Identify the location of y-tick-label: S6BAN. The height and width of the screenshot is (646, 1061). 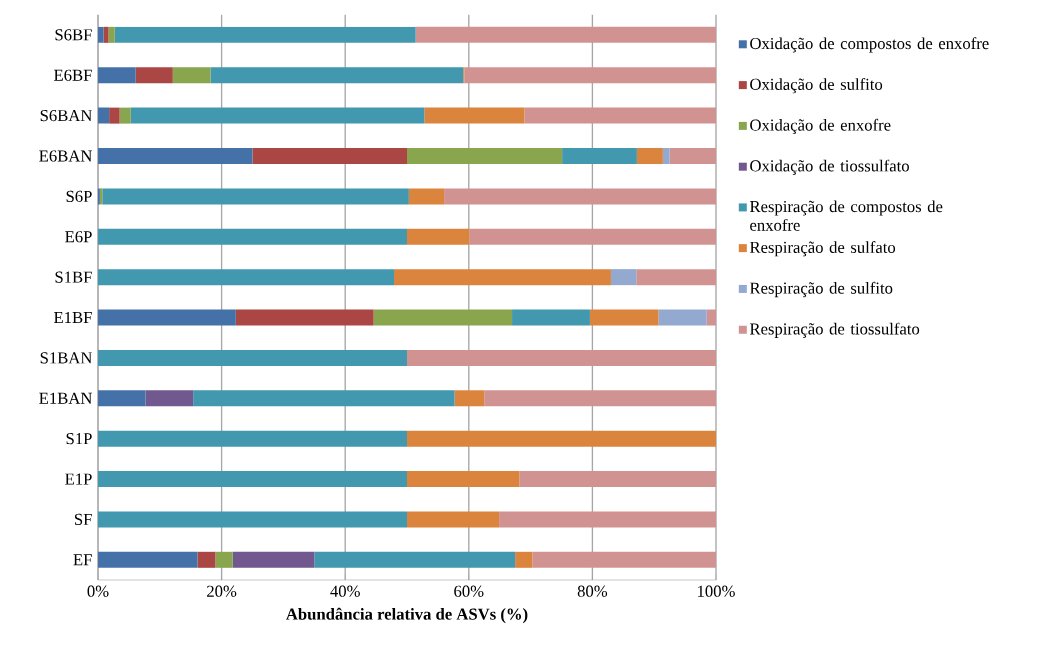
(66, 116).